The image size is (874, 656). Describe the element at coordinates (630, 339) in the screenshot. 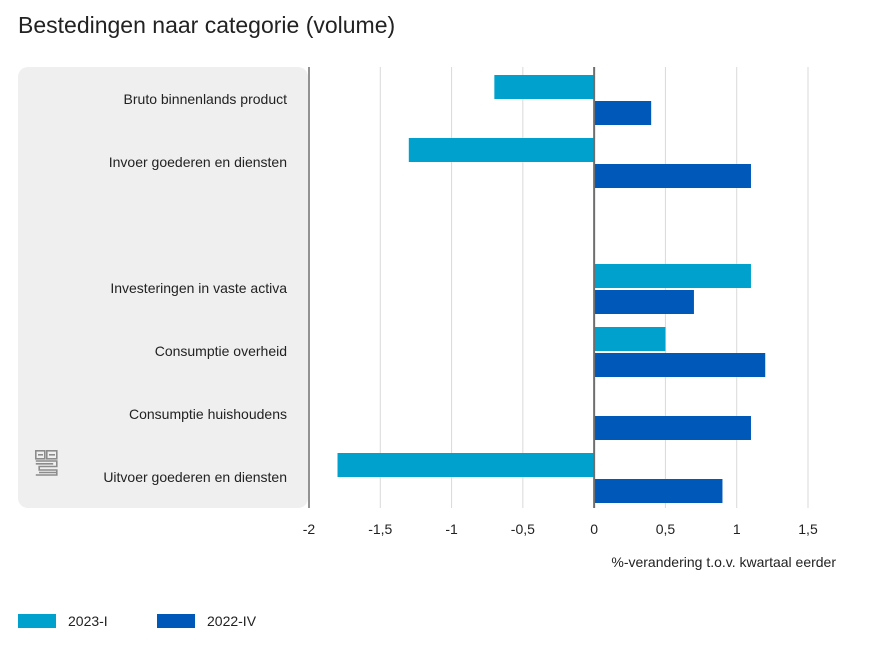

I see `bar-2023-i-consumptie-overheid` at that location.